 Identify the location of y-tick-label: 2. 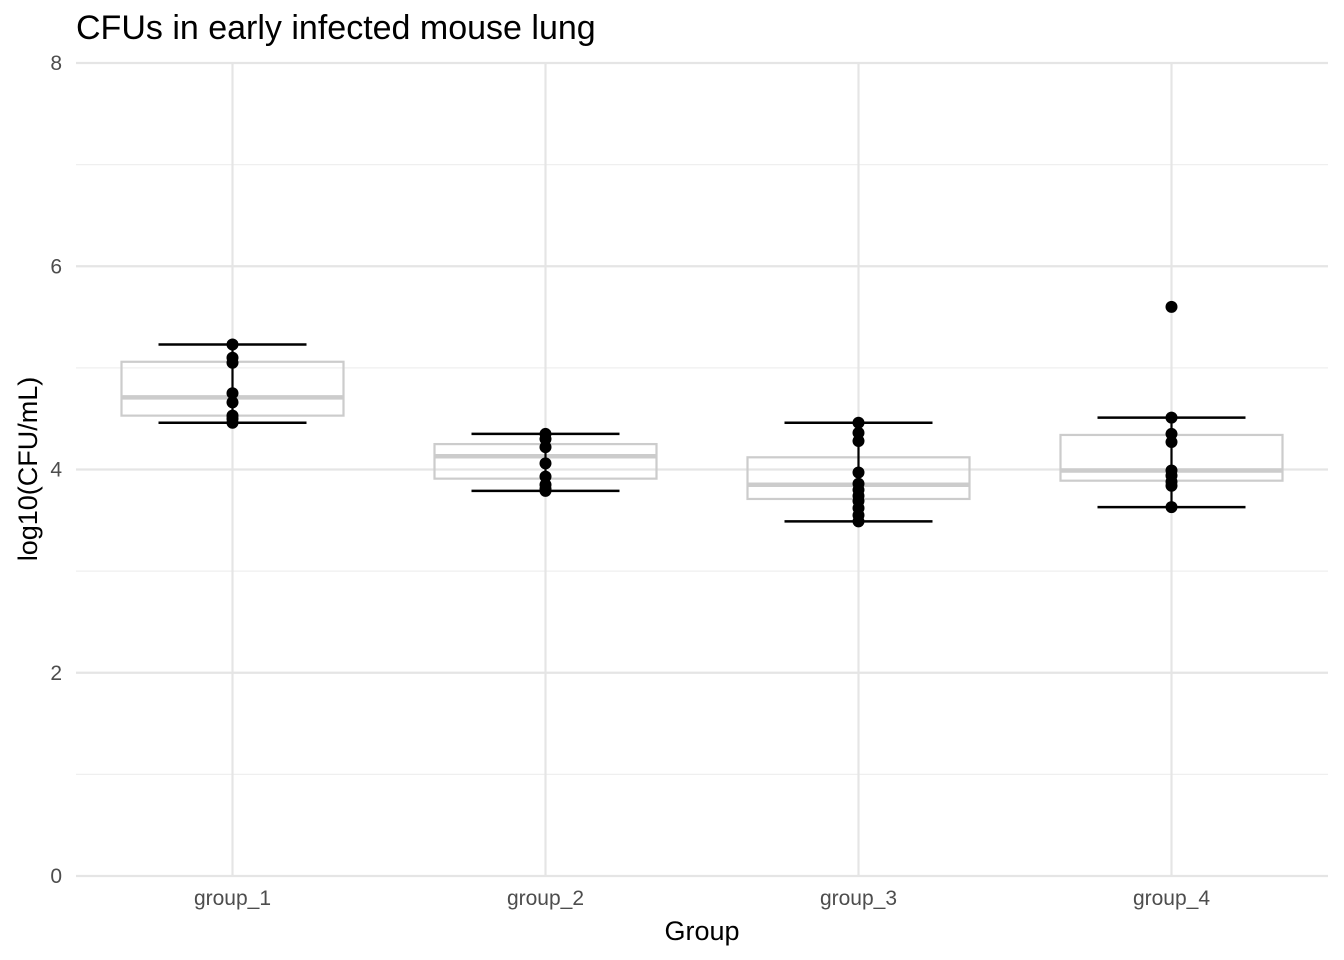
(56, 673).